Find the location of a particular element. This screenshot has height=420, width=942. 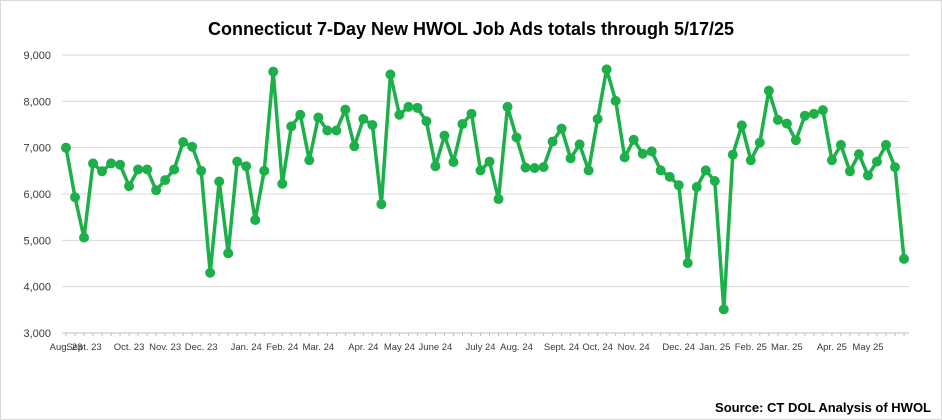

axes is located at coordinates (485, 334).